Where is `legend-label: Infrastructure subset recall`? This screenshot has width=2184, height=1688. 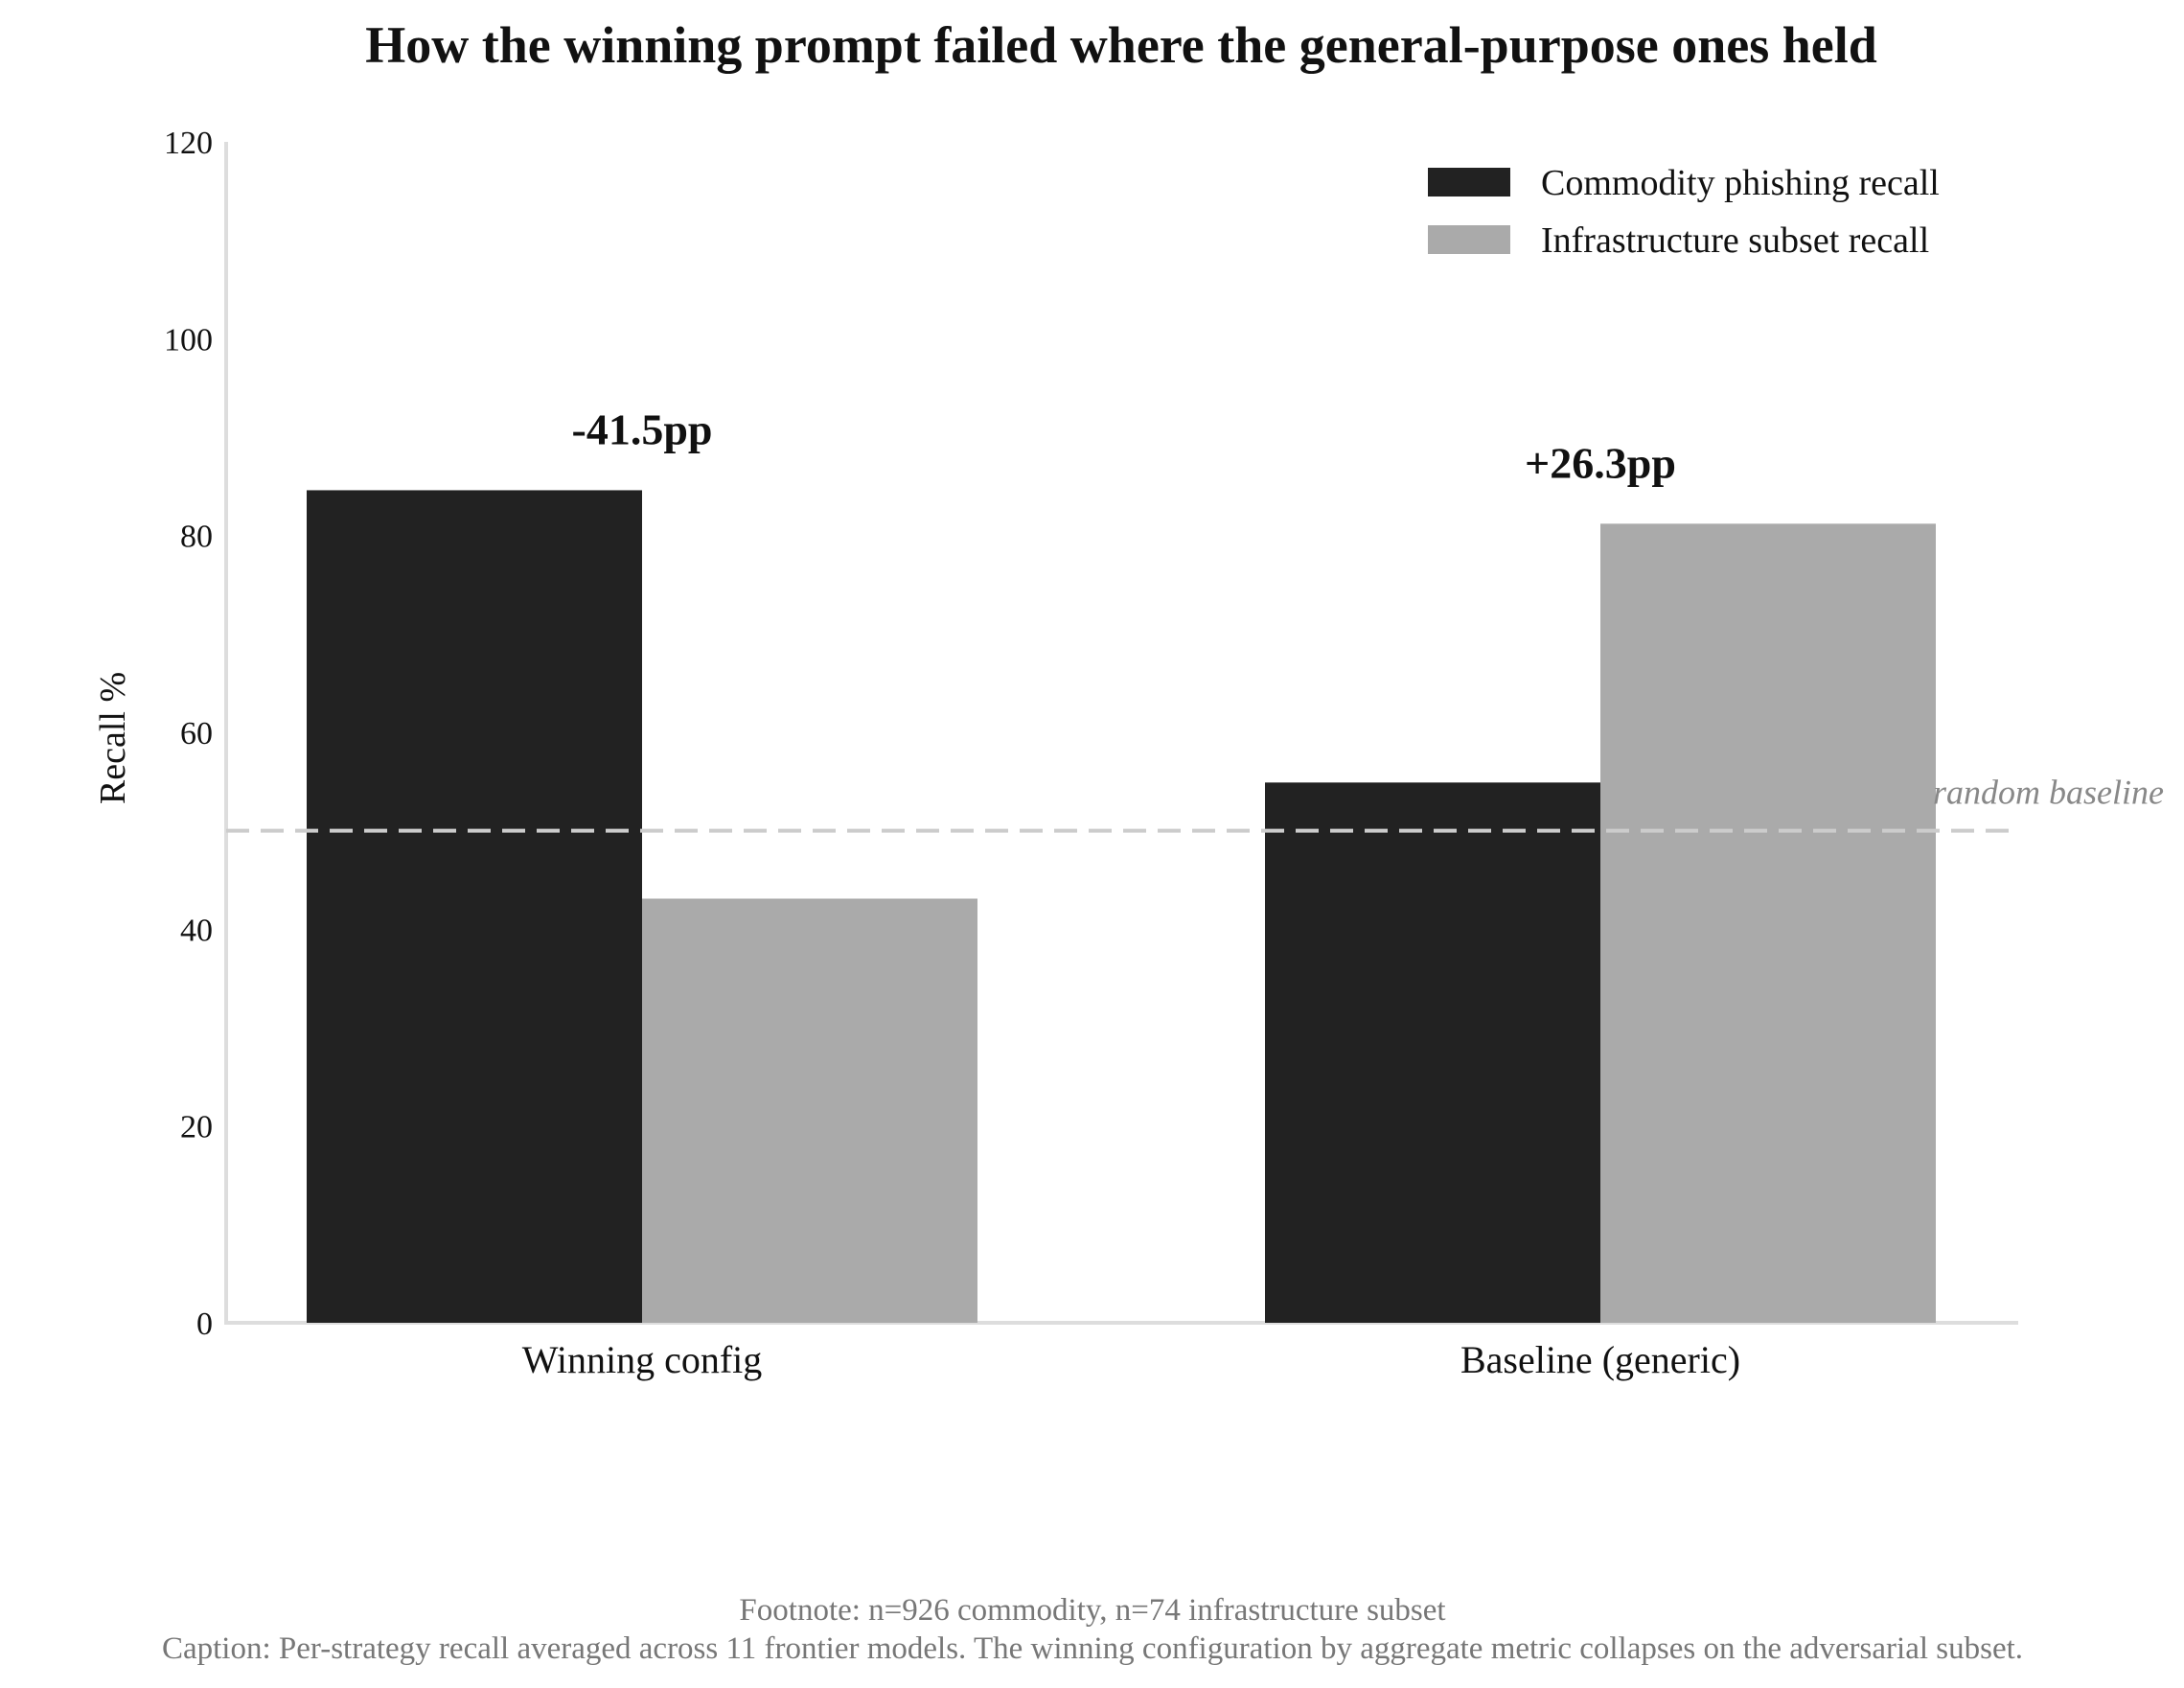
legend-label: Infrastructure subset recall is located at coordinates (1735, 240).